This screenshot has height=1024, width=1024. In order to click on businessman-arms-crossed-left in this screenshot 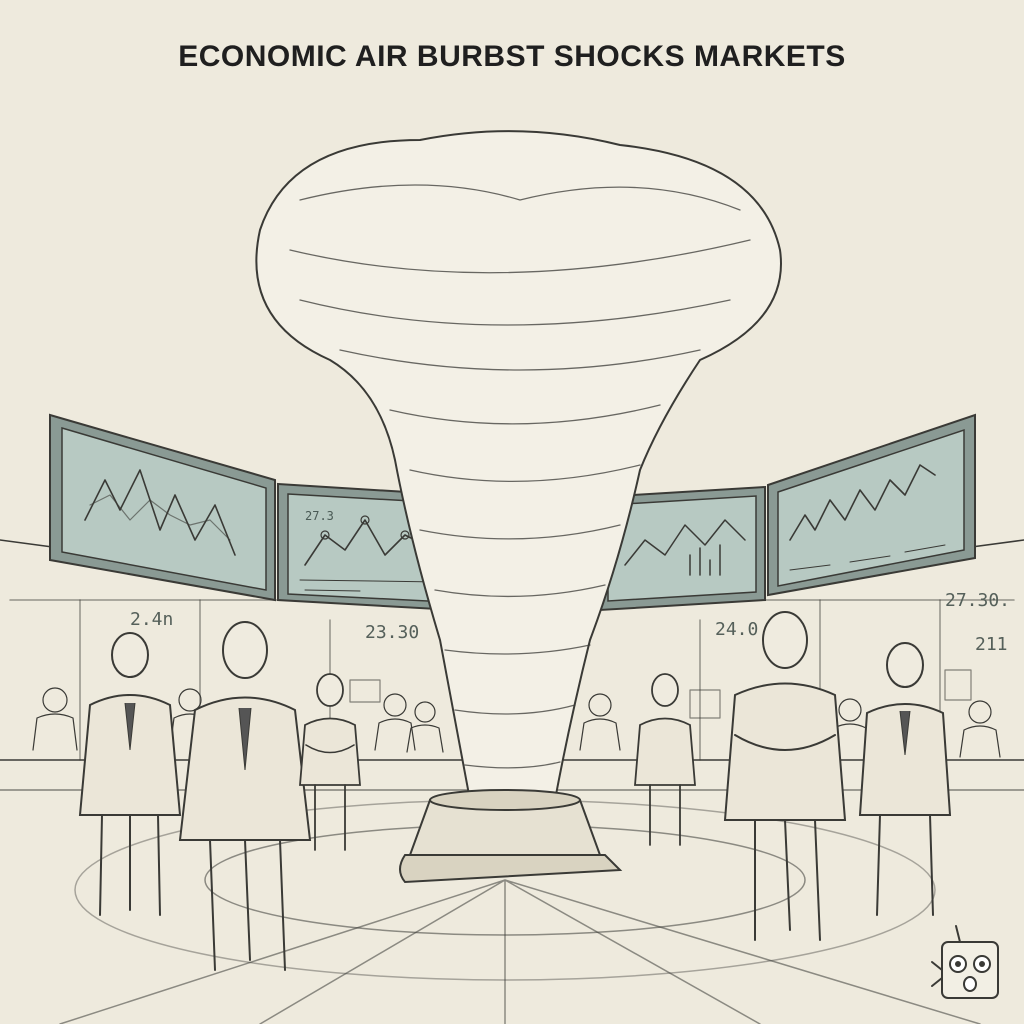, I will do `click(330, 762)`.